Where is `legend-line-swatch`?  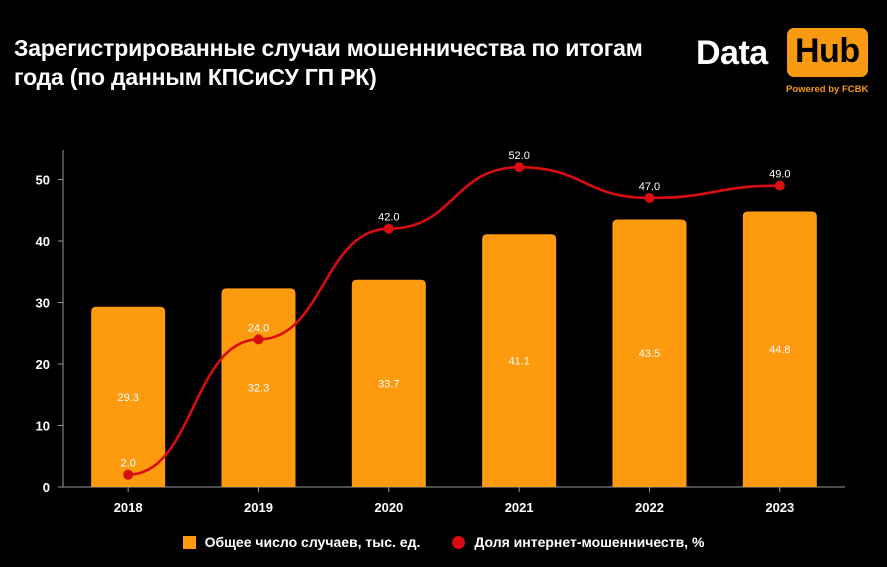 legend-line-swatch is located at coordinates (459, 542).